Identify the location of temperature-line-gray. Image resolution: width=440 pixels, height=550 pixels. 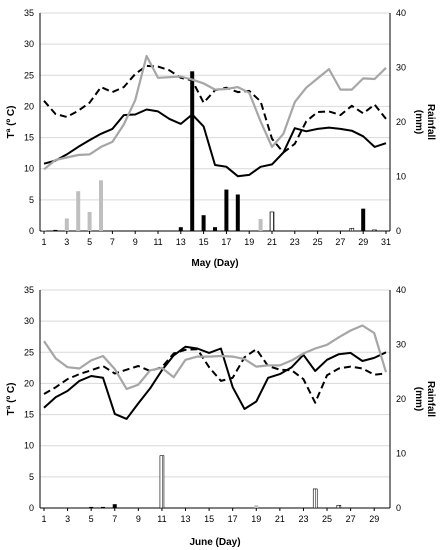
(215, 357).